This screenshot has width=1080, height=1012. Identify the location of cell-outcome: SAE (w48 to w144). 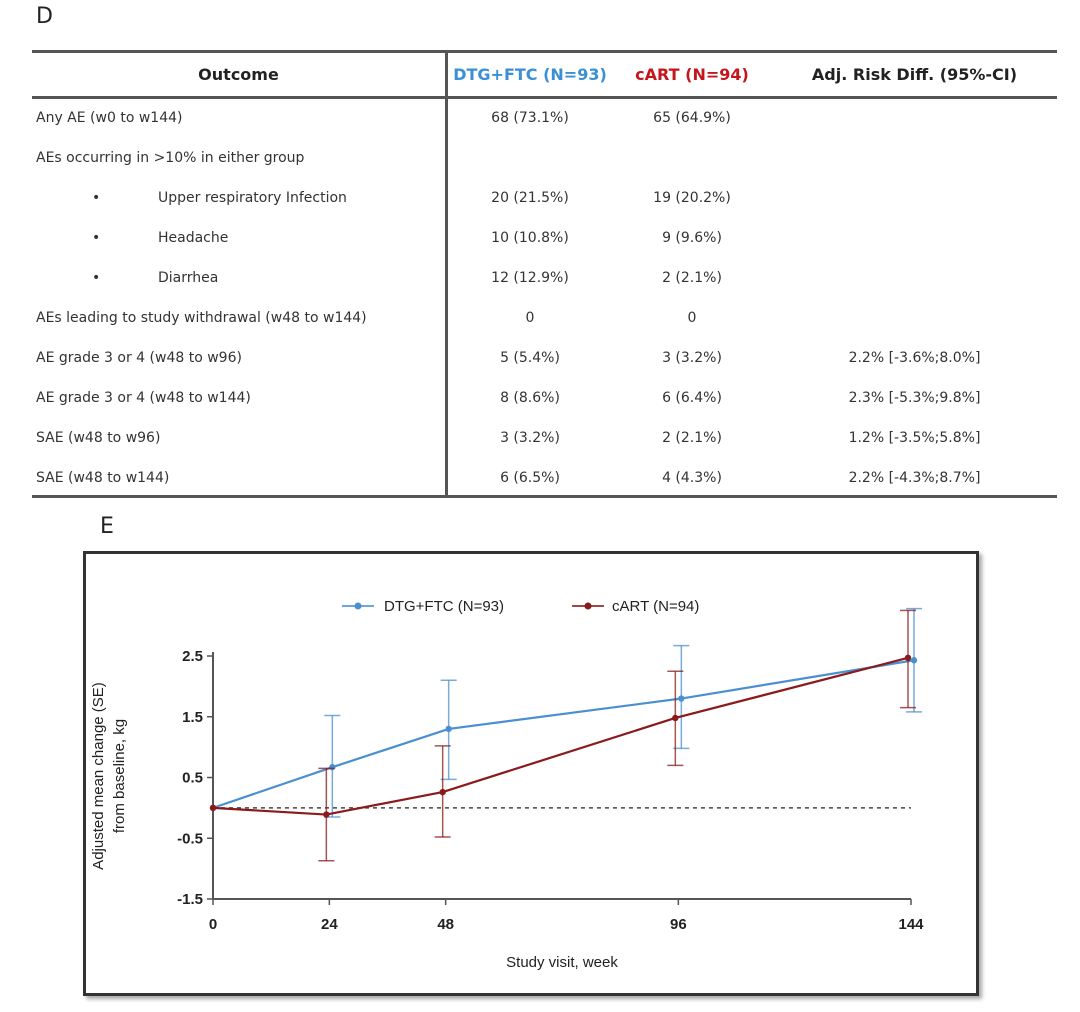
(103, 478).